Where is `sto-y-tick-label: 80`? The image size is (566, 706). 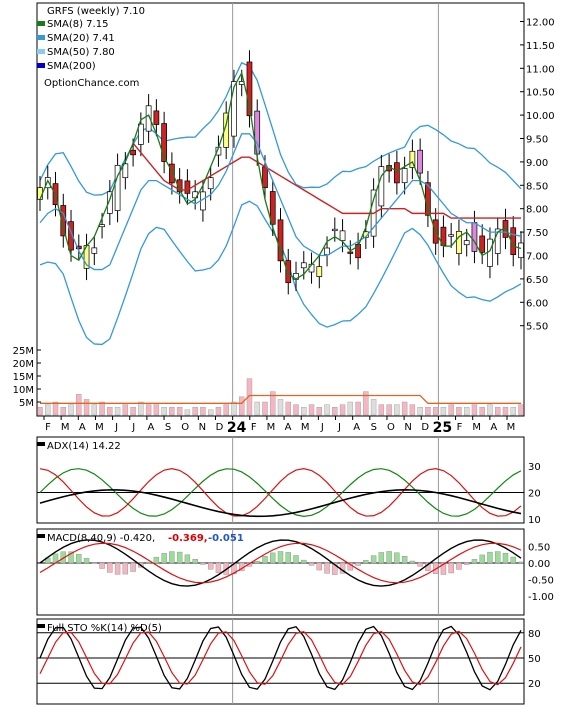 sto-y-tick-label: 80 is located at coordinates (534, 634).